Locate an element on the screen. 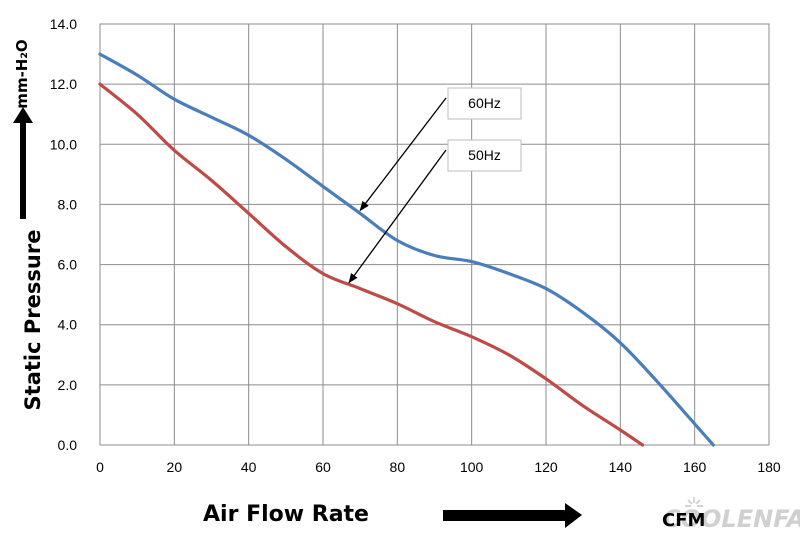 The width and height of the screenshot is (800, 535). annotation-layer: 60Hz 50Hz is located at coordinates (435, 185).